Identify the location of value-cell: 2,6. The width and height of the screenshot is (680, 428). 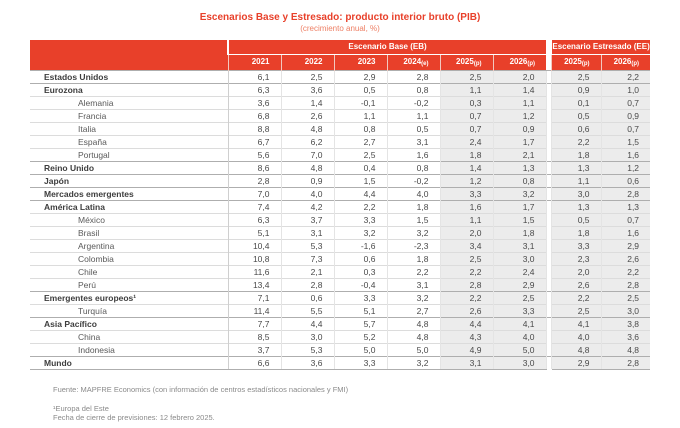
(307, 116).